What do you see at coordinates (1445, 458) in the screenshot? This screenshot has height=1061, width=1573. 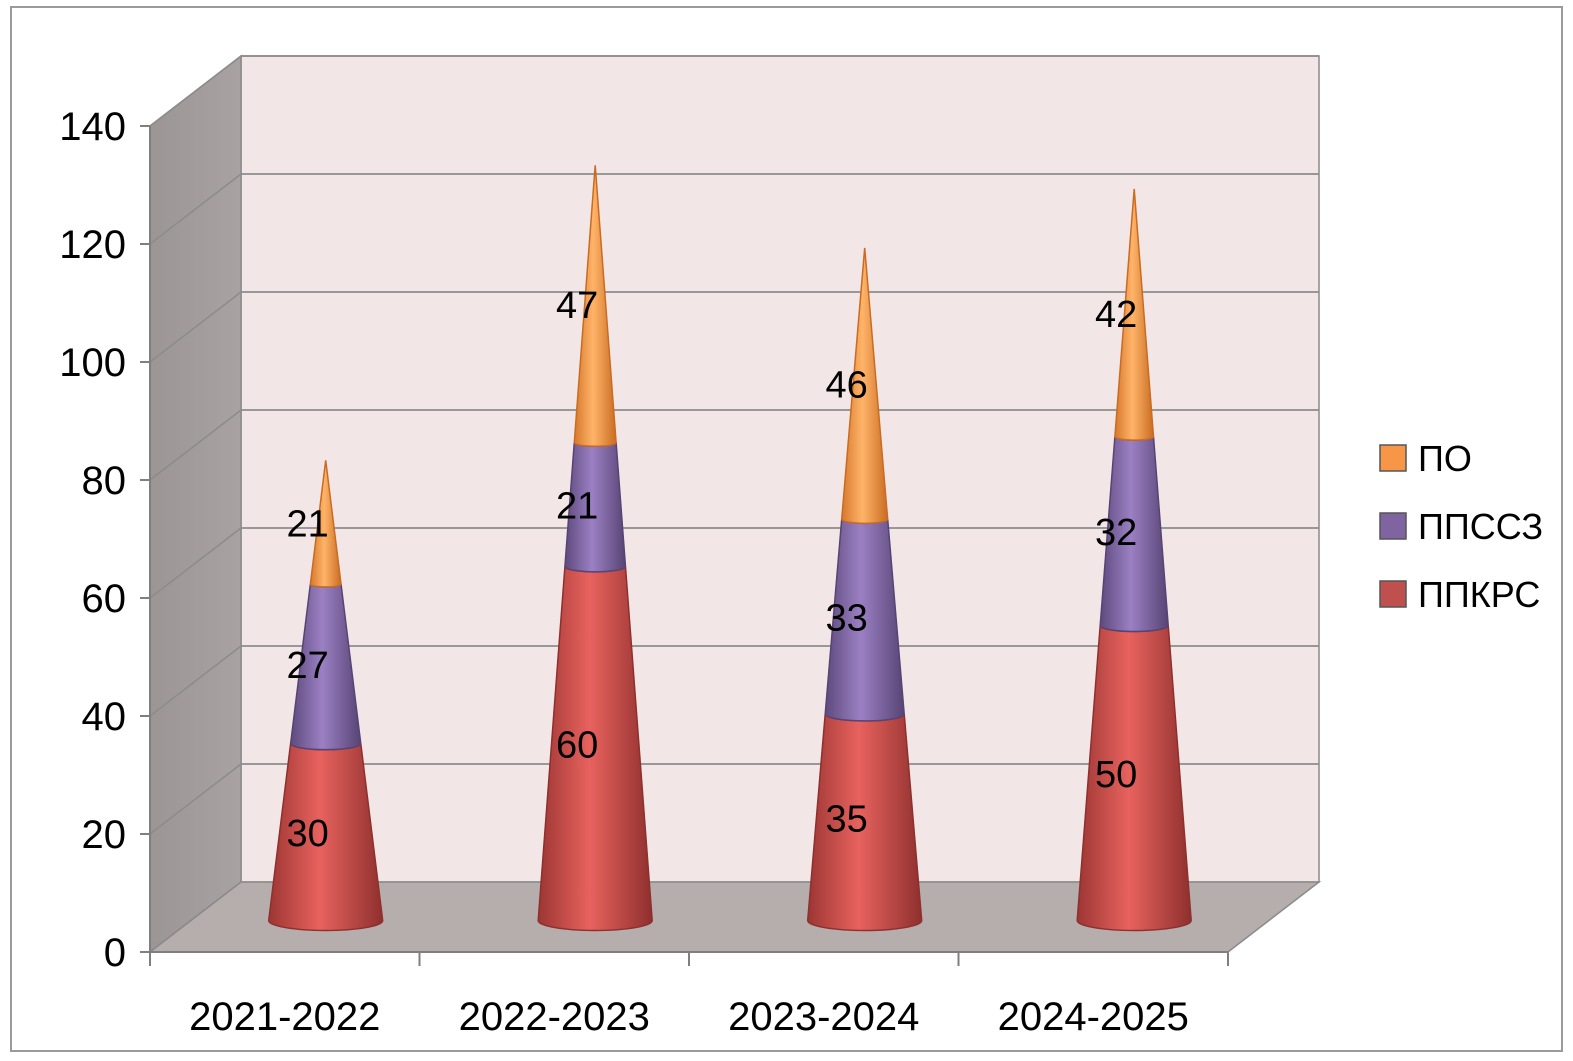 I see `legend-label: ПО` at bounding box center [1445, 458].